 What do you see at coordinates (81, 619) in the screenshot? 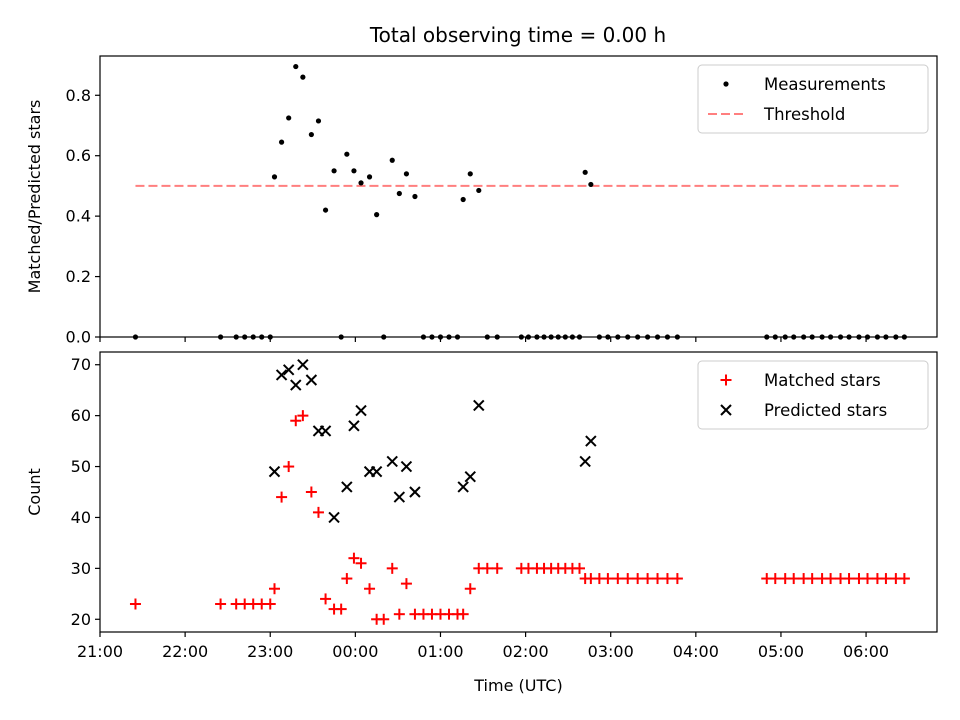
I see `y-tick-label: 20` at bounding box center [81, 619].